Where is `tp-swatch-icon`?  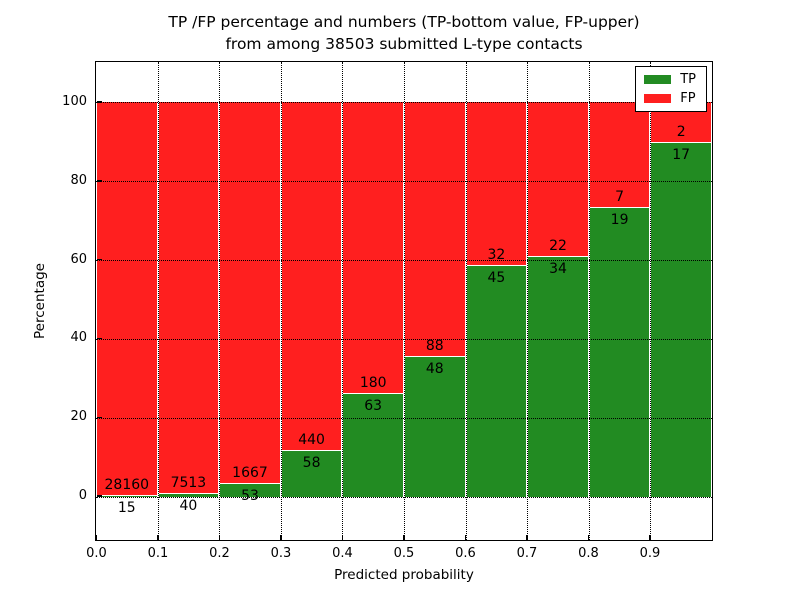
tp-swatch-icon is located at coordinates (658, 79).